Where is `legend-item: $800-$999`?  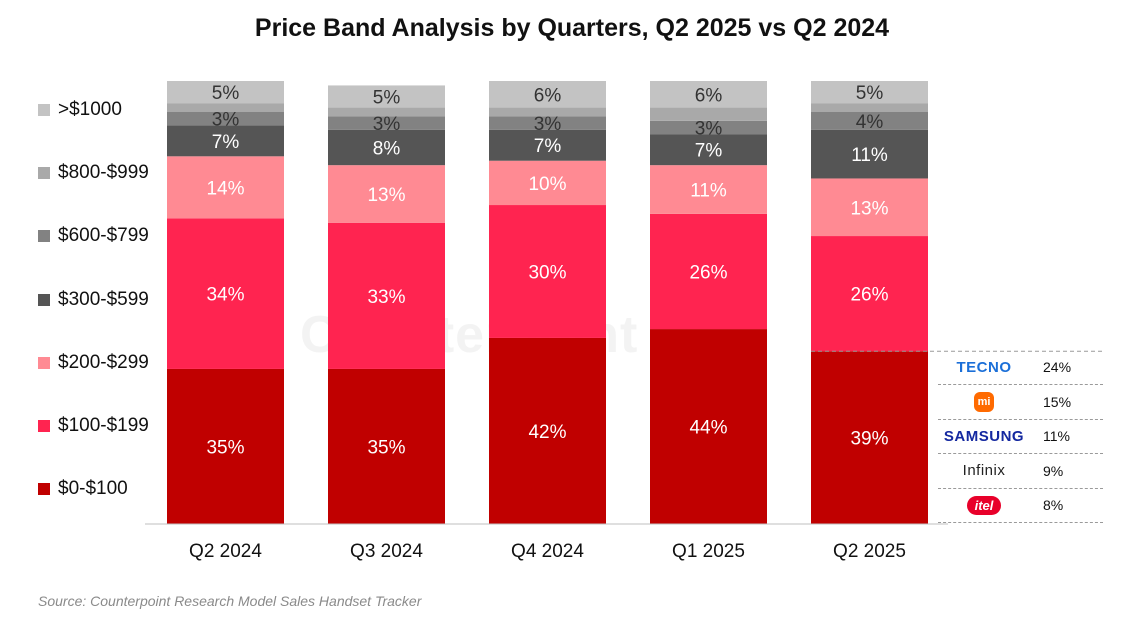 legend-item: $800-$999 is located at coordinates (93, 173).